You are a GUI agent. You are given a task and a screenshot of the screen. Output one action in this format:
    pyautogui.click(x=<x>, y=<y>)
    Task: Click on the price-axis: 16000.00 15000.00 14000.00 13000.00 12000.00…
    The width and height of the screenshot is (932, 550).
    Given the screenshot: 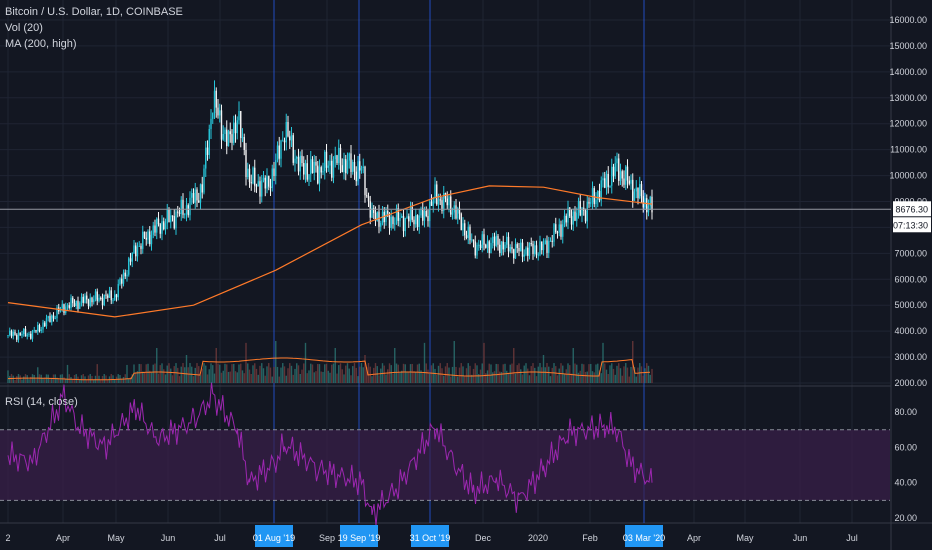 What is the action you would take?
    pyautogui.click(x=910, y=201)
    